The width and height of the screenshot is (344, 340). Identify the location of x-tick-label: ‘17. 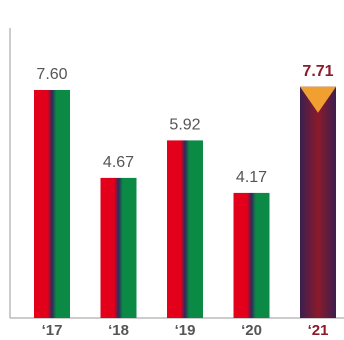
(52, 330).